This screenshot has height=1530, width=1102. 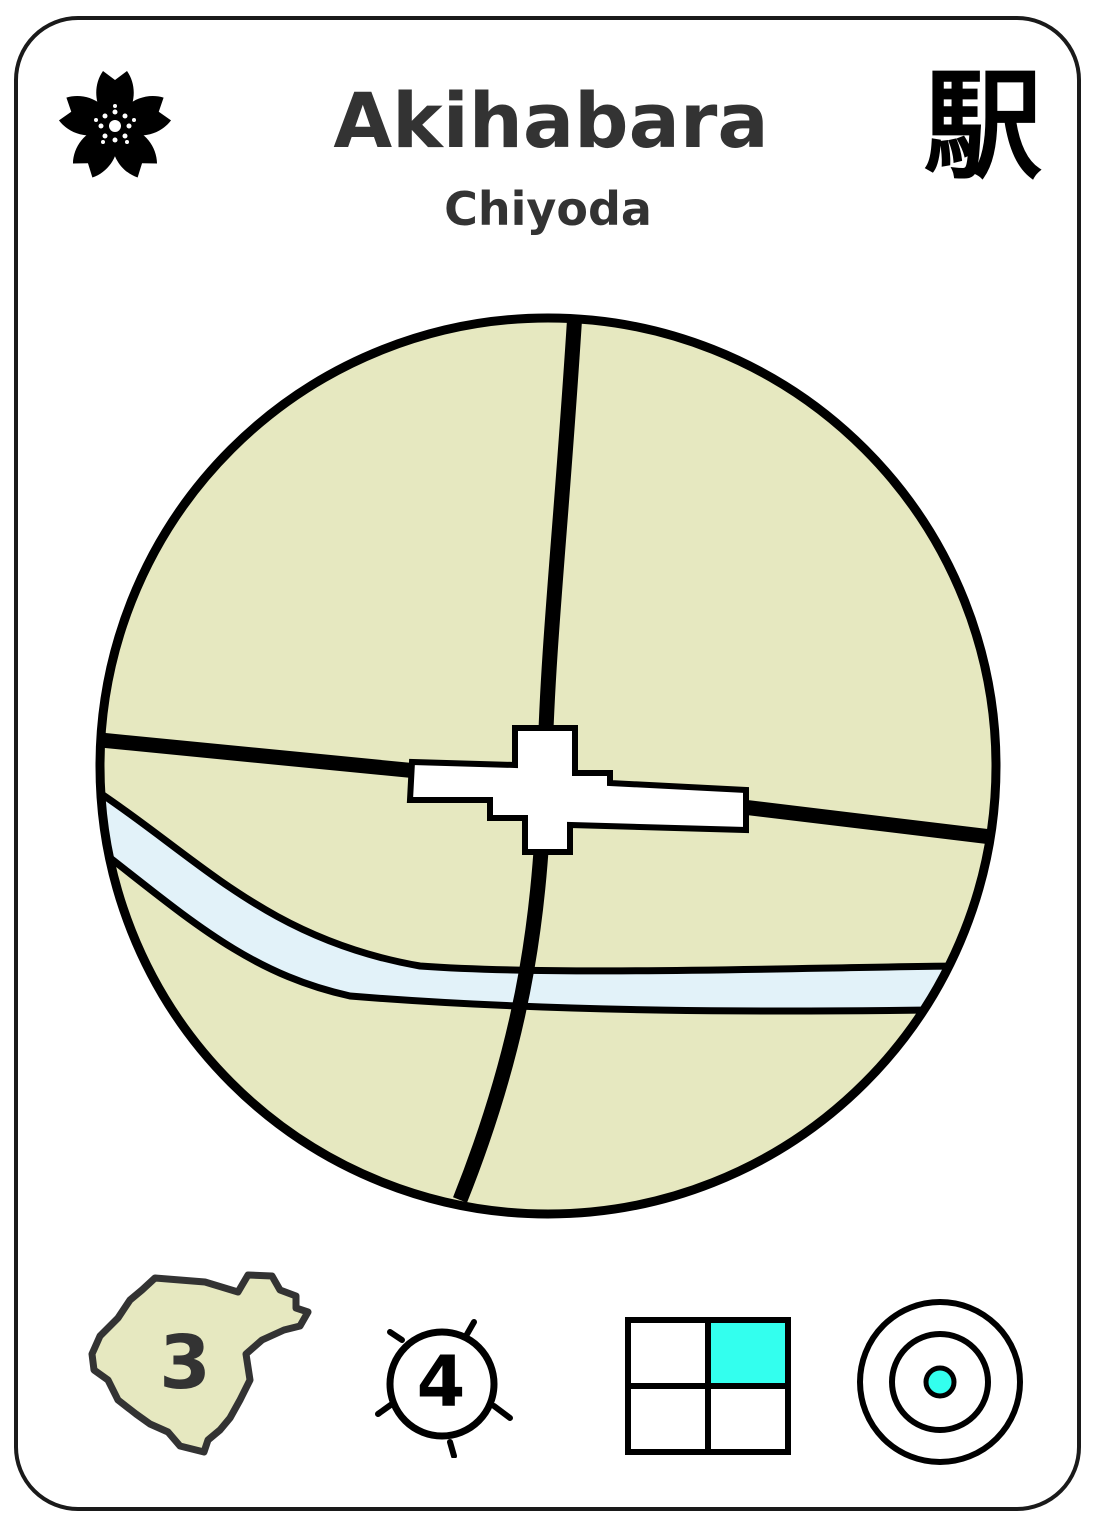 What do you see at coordinates (185, 1363) in the screenshot?
I see `district-value: 3` at bounding box center [185, 1363].